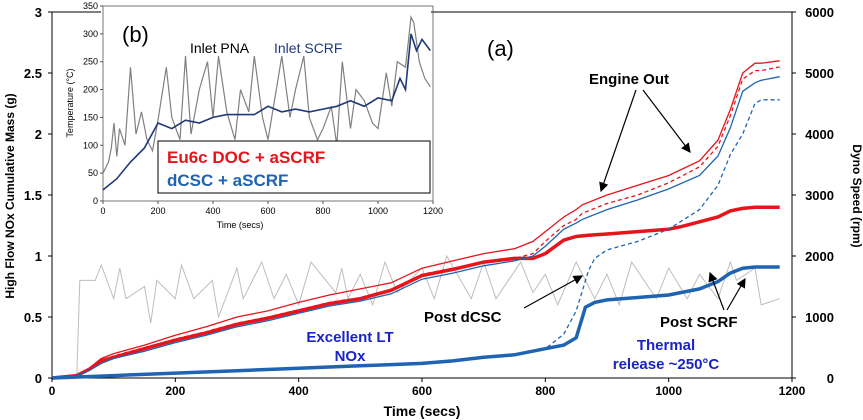  What do you see at coordinates (93, 173) in the screenshot?
I see `inset-y-tick-label: 50` at bounding box center [93, 173].